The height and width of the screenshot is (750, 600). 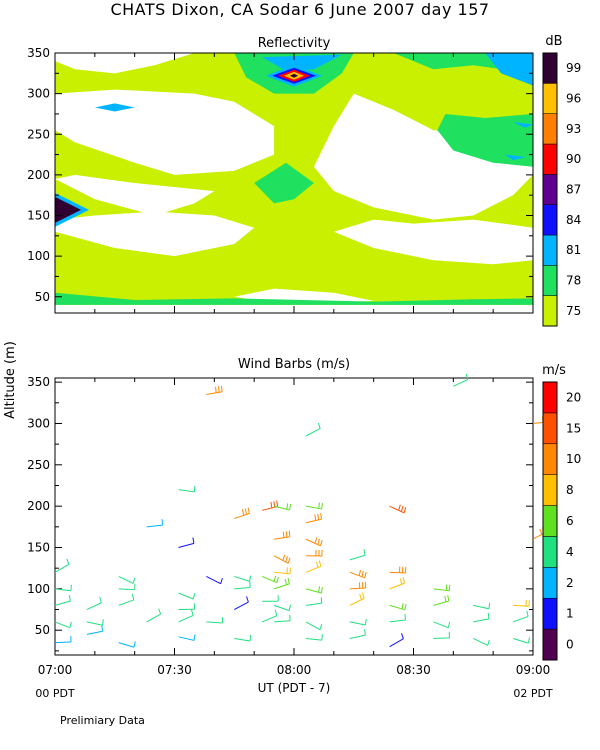 What do you see at coordinates (38, 94) in the screenshot?
I see `y-tick-label: 300` at bounding box center [38, 94].